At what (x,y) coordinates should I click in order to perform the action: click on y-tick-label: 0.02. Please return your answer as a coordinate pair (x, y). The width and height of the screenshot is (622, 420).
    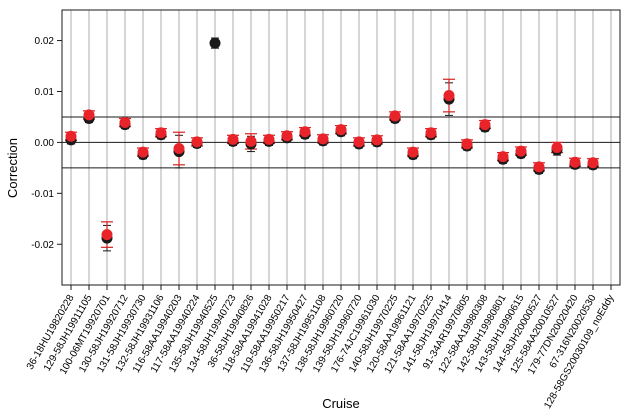
    Looking at the image, I should click on (45, 41).